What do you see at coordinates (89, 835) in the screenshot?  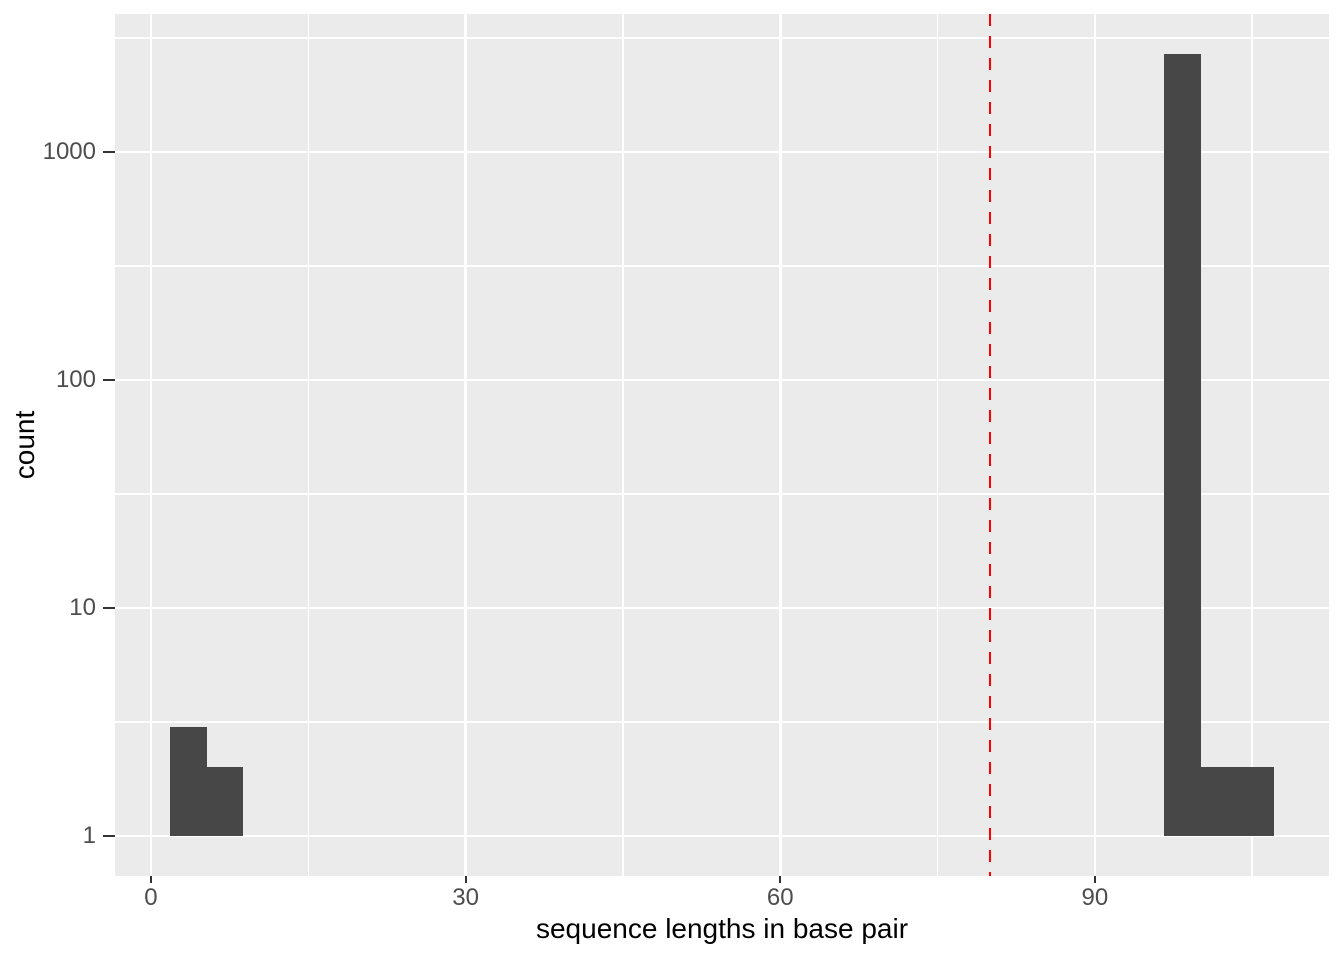 I see `y-tick-label: 1` at bounding box center [89, 835].